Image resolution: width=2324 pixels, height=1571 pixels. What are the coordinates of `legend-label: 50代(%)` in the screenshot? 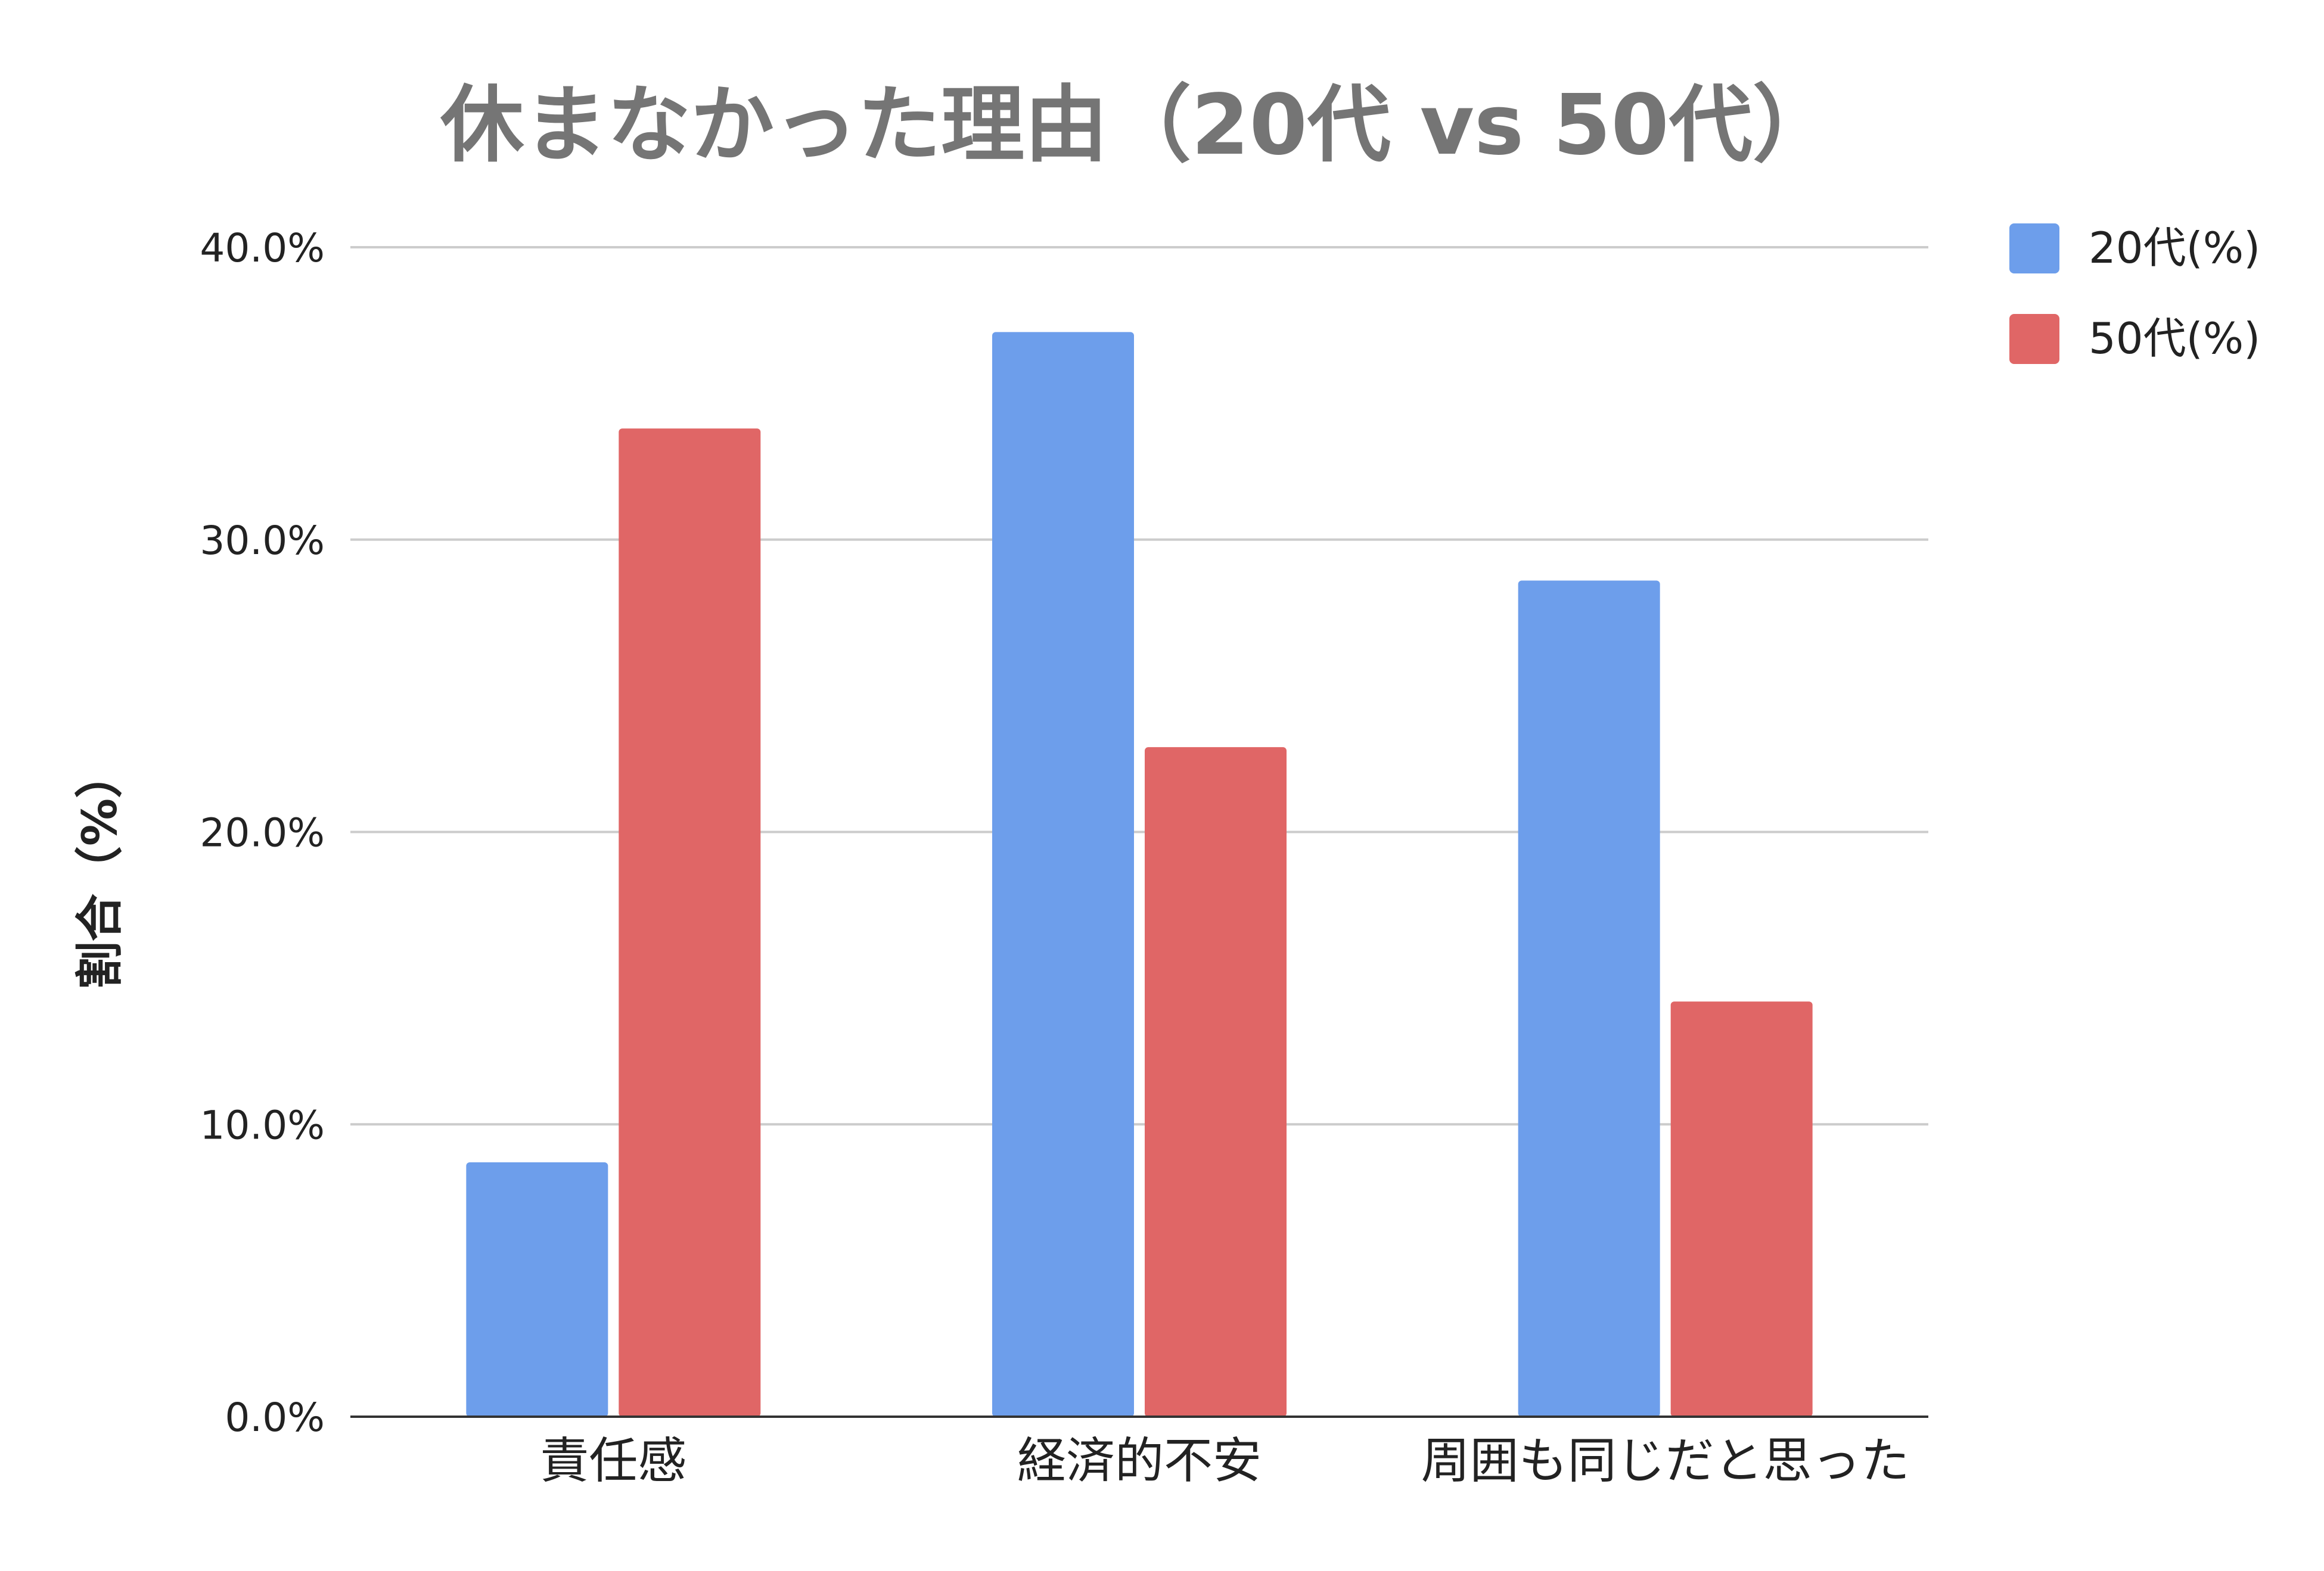 It's located at (2174, 338).